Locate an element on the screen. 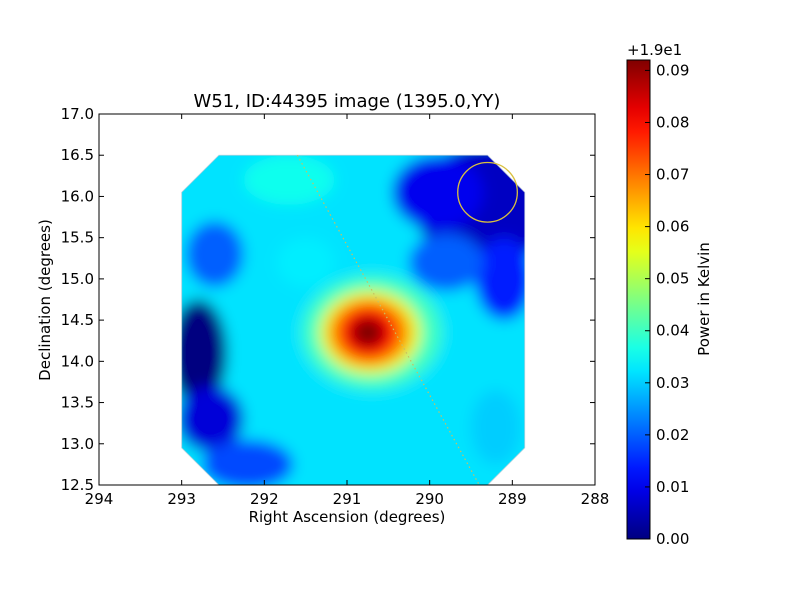  x-tick-label: 288 is located at coordinates (595, 499).